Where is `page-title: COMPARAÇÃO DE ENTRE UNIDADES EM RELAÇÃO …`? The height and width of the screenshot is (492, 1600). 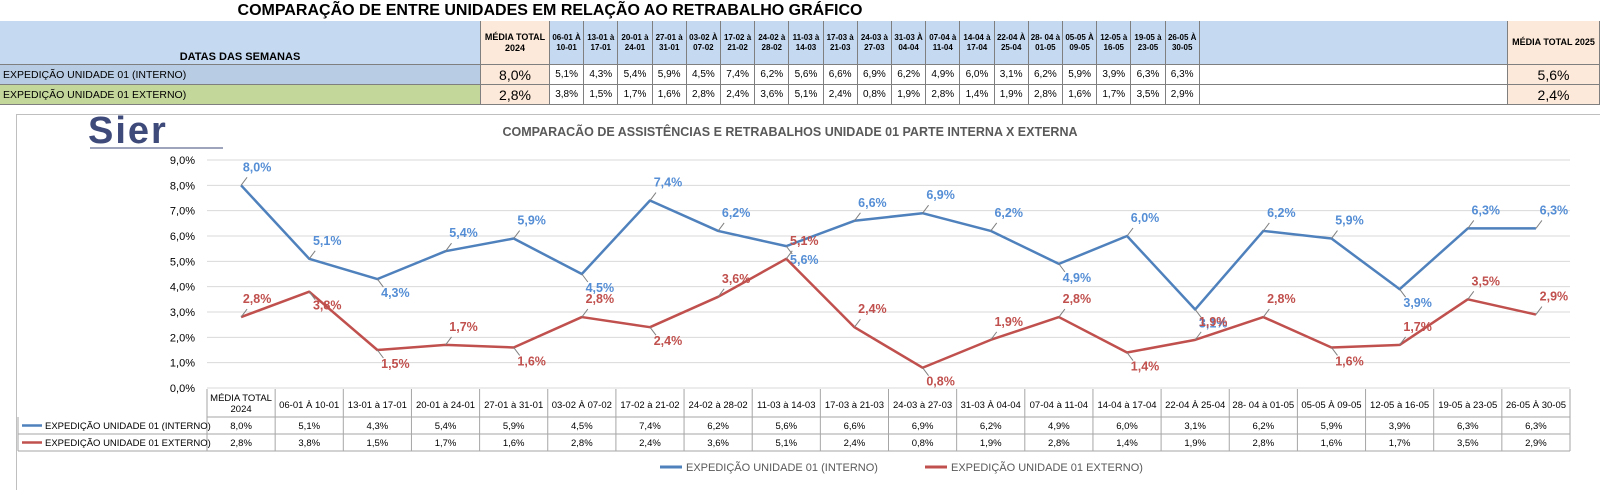
page-title: COMPARAÇÃO DE ENTRE UNIDADES EM RELAÇÃO … is located at coordinates (550, 10).